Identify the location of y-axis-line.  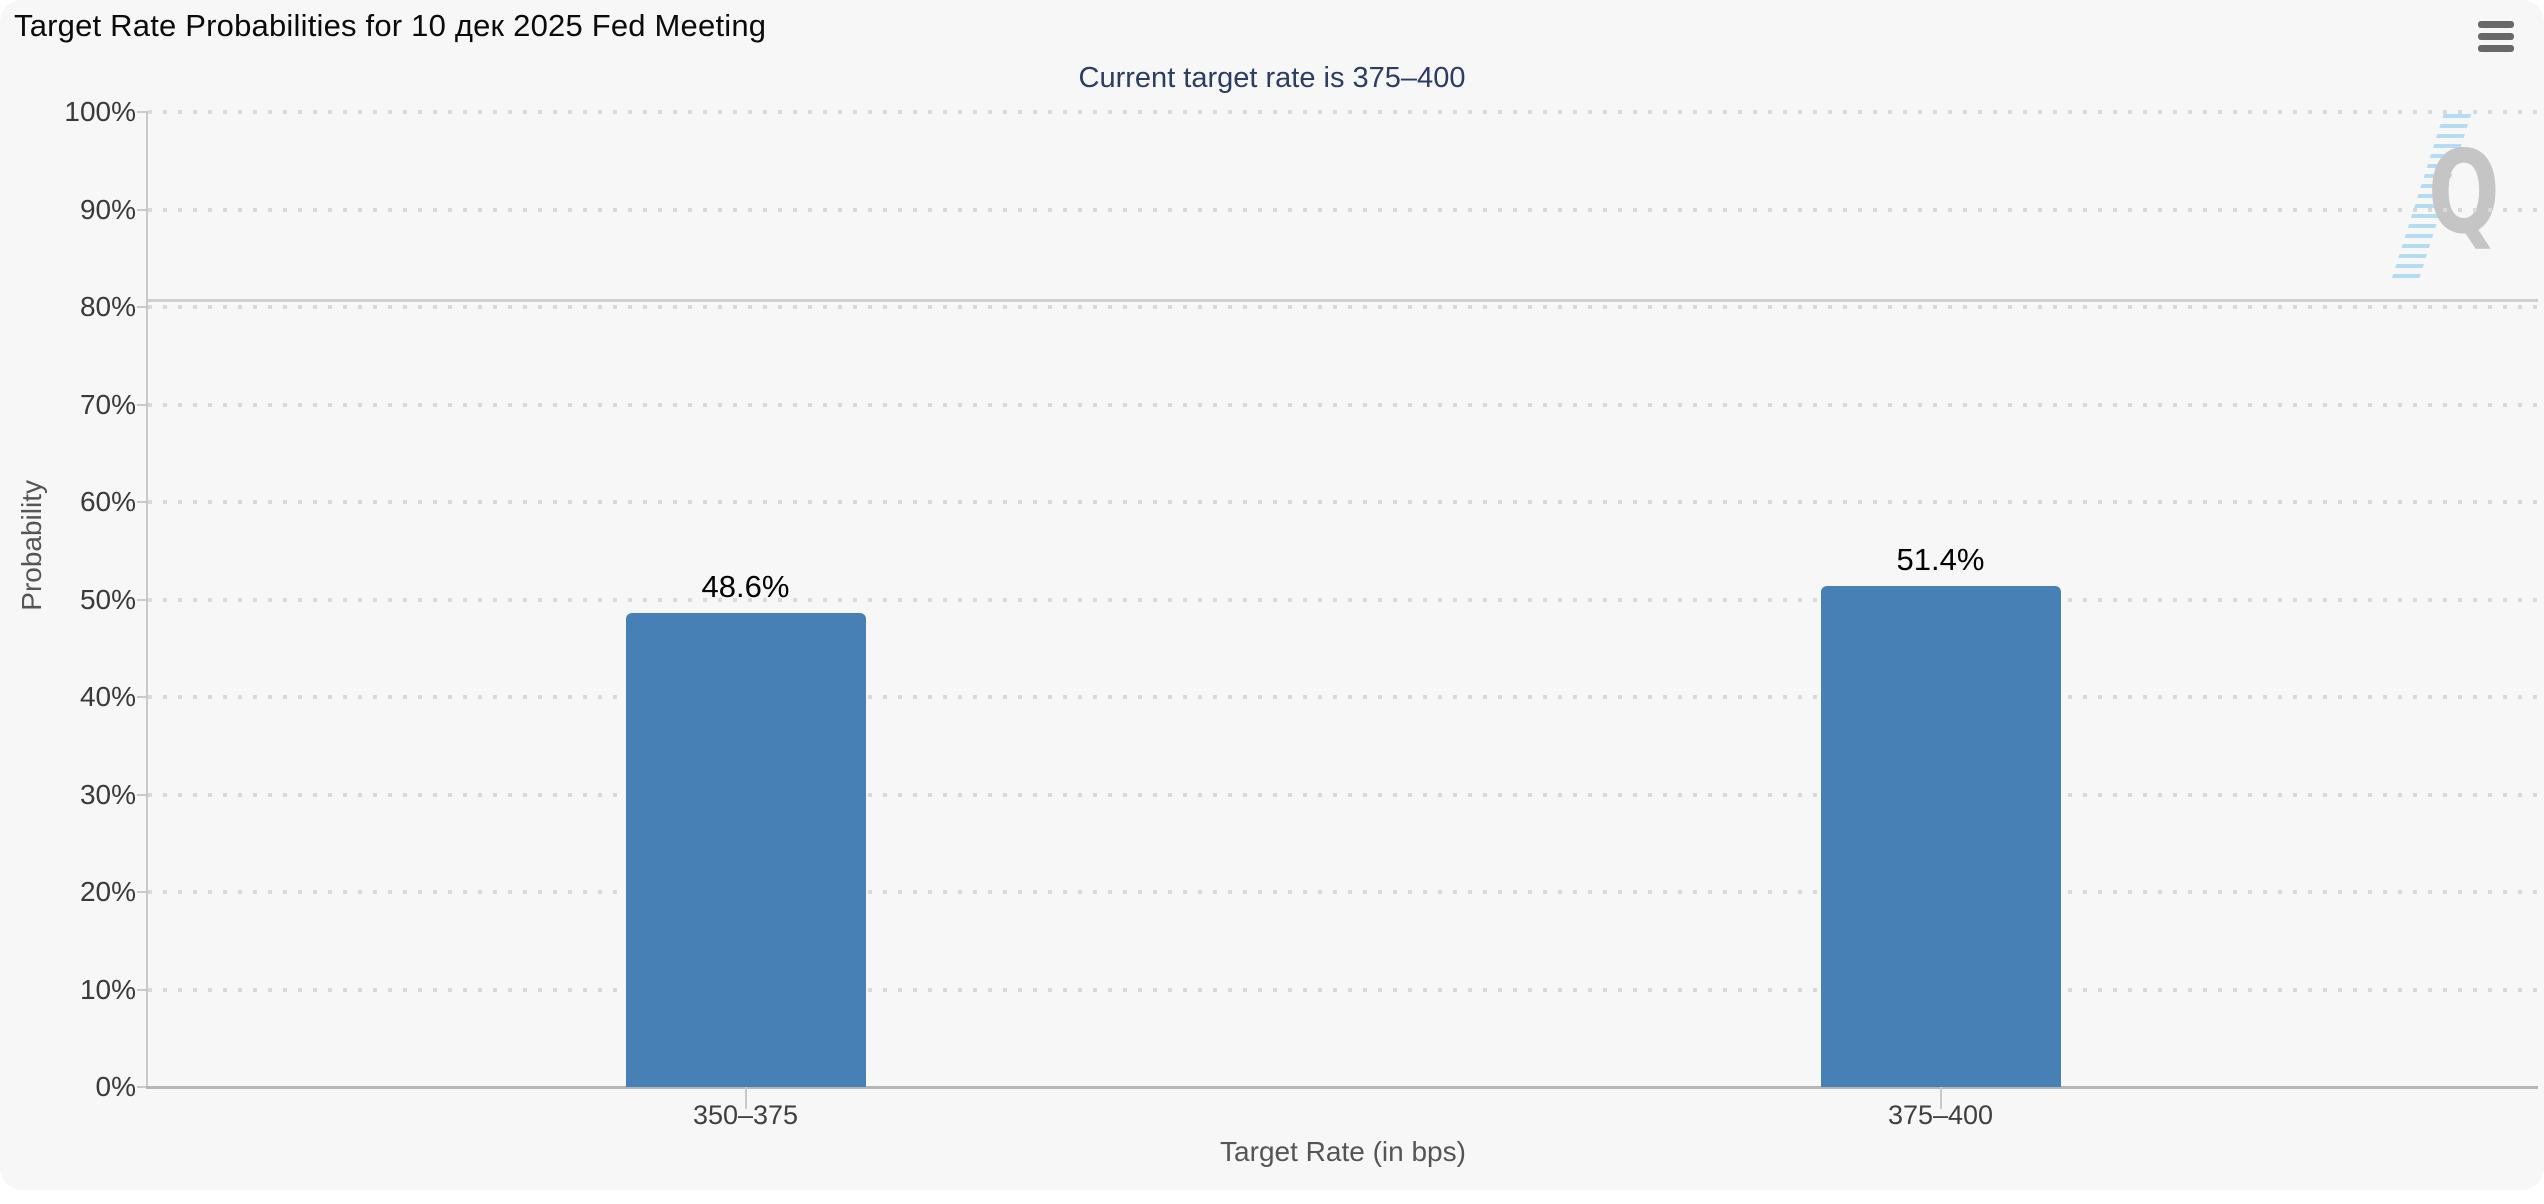
(147, 599).